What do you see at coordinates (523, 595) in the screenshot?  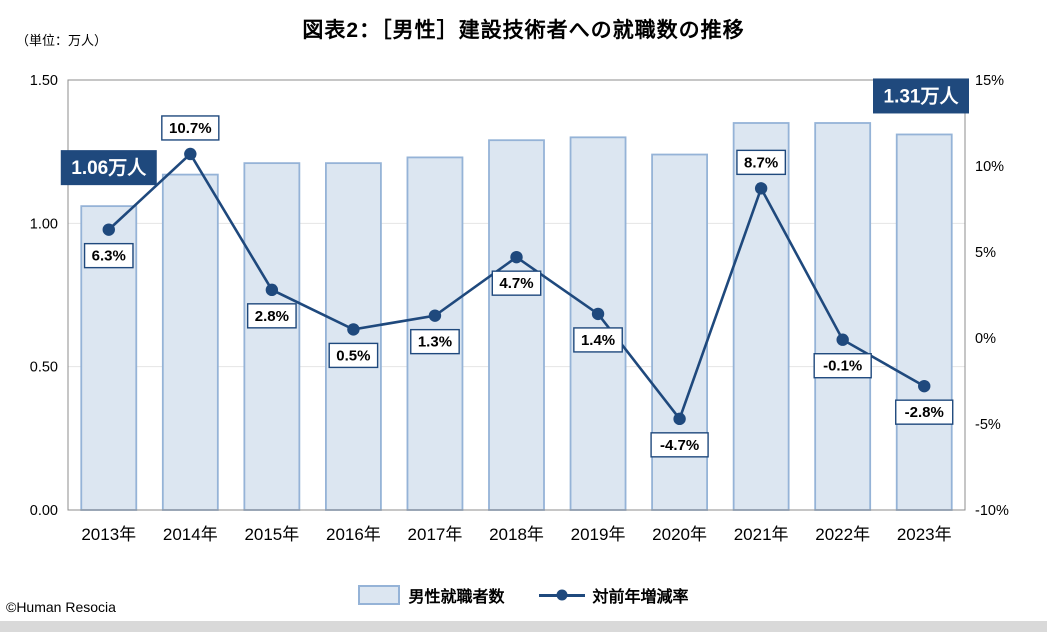 I see `legend: 男性就職者数 対前年増減率` at bounding box center [523, 595].